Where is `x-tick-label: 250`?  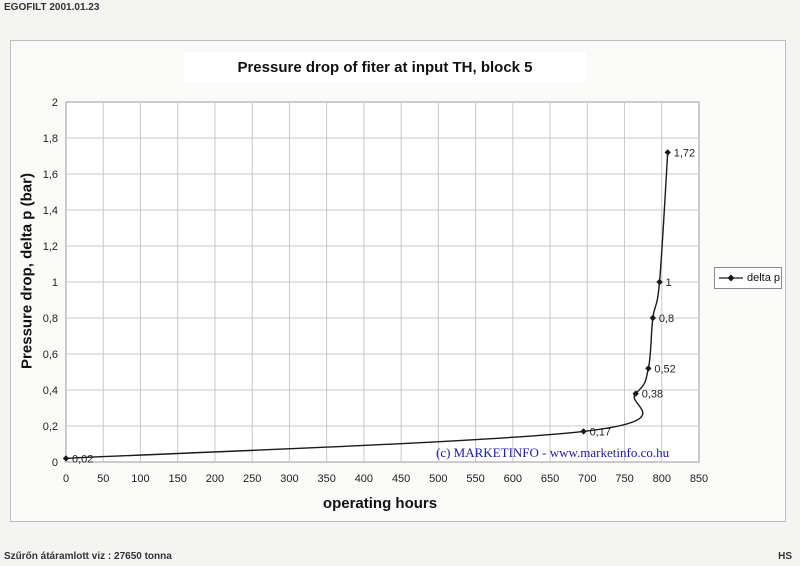
x-tick-label: 250 is located at coordinates (252, 479).